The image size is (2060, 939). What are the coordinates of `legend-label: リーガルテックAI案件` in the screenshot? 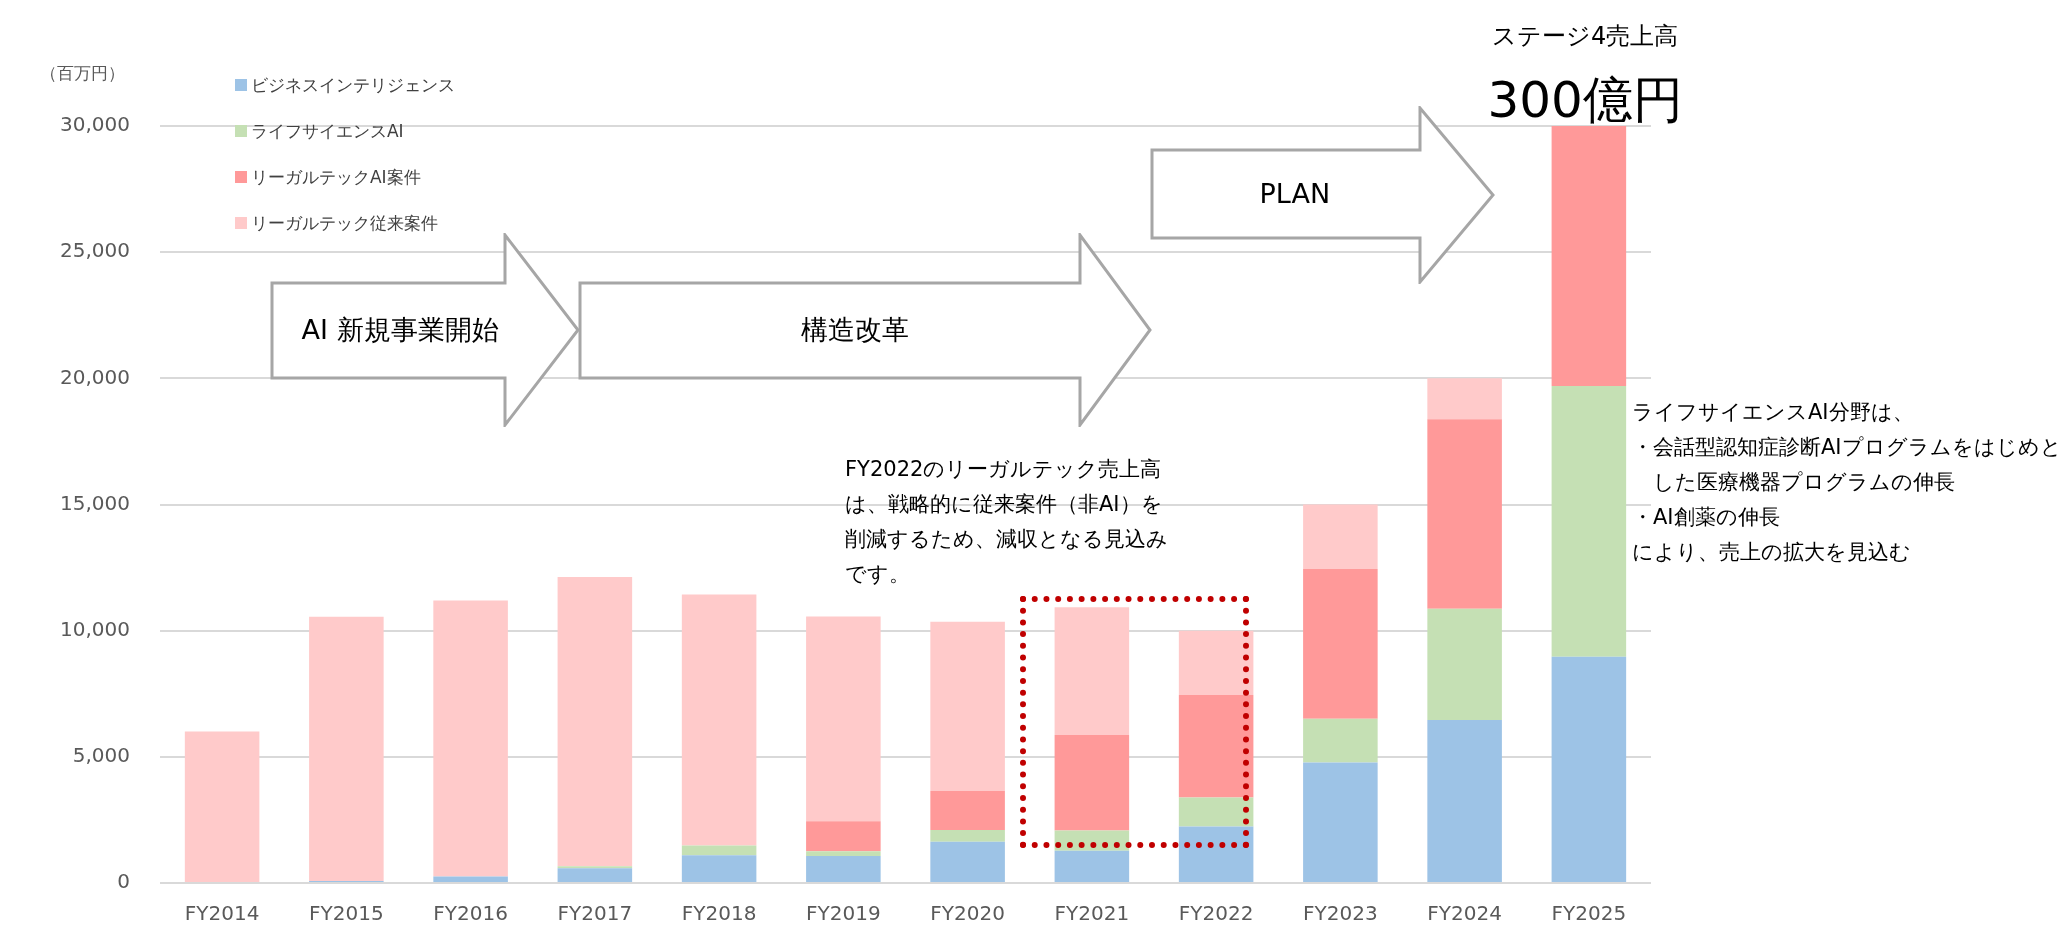 It's located at (335, 177).